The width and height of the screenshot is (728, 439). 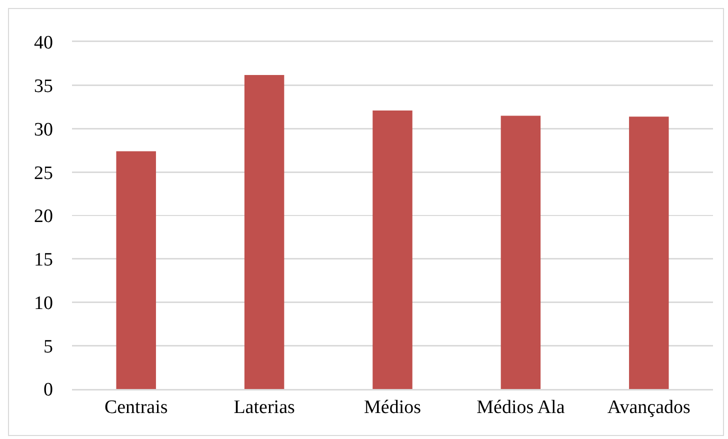 What do you see at coordinates (43, 260) in the screenshot?
I see `y-tick-label: 15` at bounding box center [43, 260].